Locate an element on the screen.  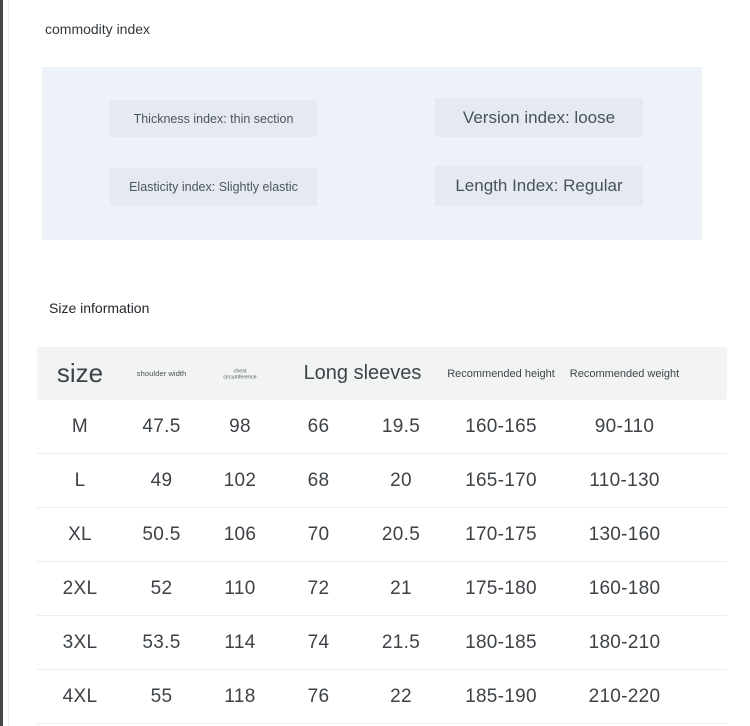
table-cell: 110 is located at coordinates (240, 588).